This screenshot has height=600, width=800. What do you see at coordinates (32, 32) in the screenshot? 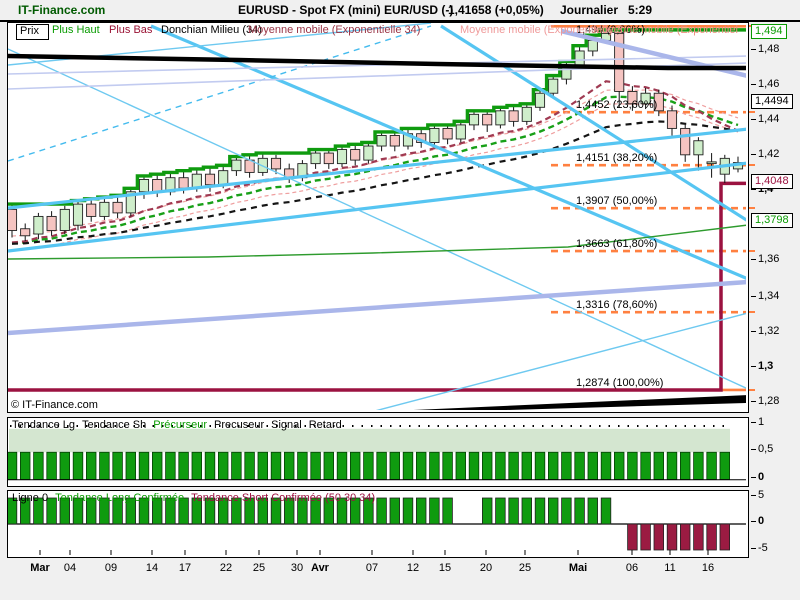
I see `legend-item: Prix` at bounding box center [32, 32].